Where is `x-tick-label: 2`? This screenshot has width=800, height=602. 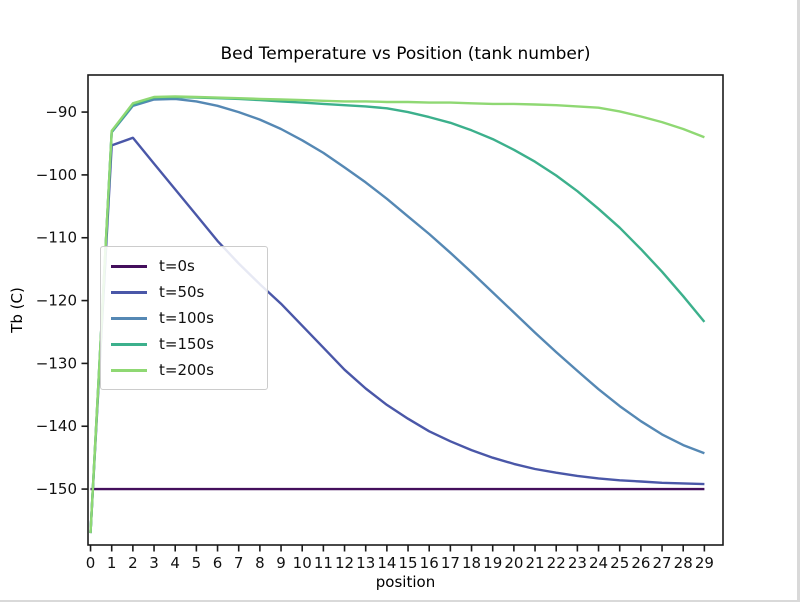 x-tick-label: 2 is located at coordinates (133, 563).